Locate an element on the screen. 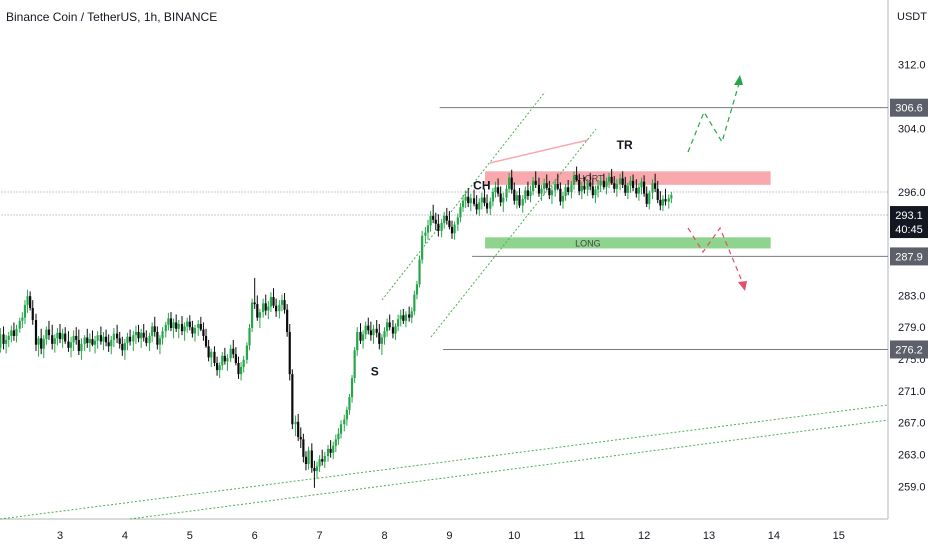 The width and height of the screenshot is (932, 555). y-tick-label: 296.0 is located at coordinates (912, 193).